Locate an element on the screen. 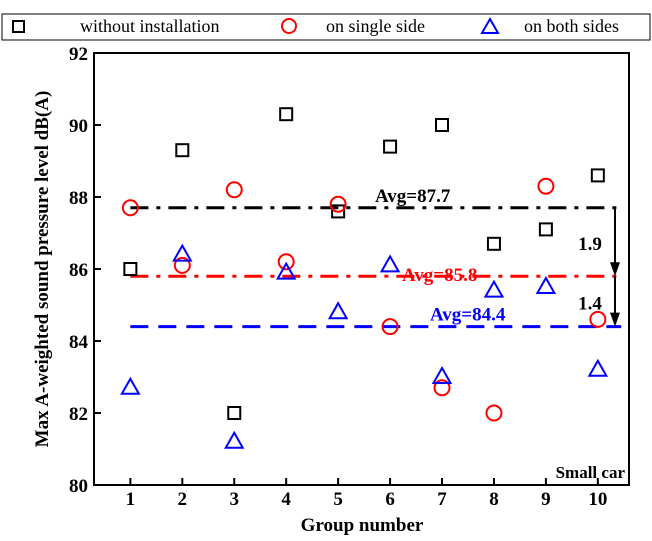 Image resolution: width=652 pixels, height=541 pixels. difference-label: 1.9 is located at coordinates (590, 244).